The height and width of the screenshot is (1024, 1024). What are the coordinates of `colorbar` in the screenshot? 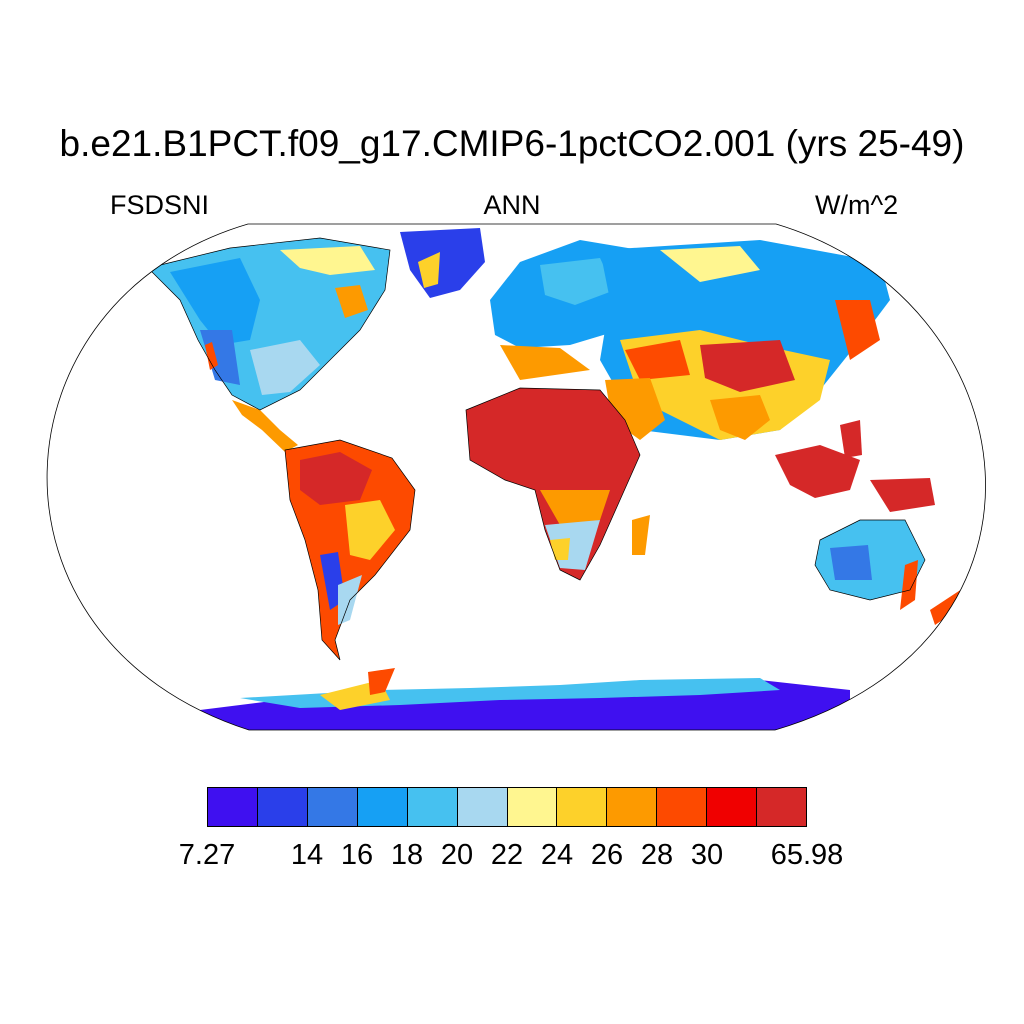 It's located at (507, 807).